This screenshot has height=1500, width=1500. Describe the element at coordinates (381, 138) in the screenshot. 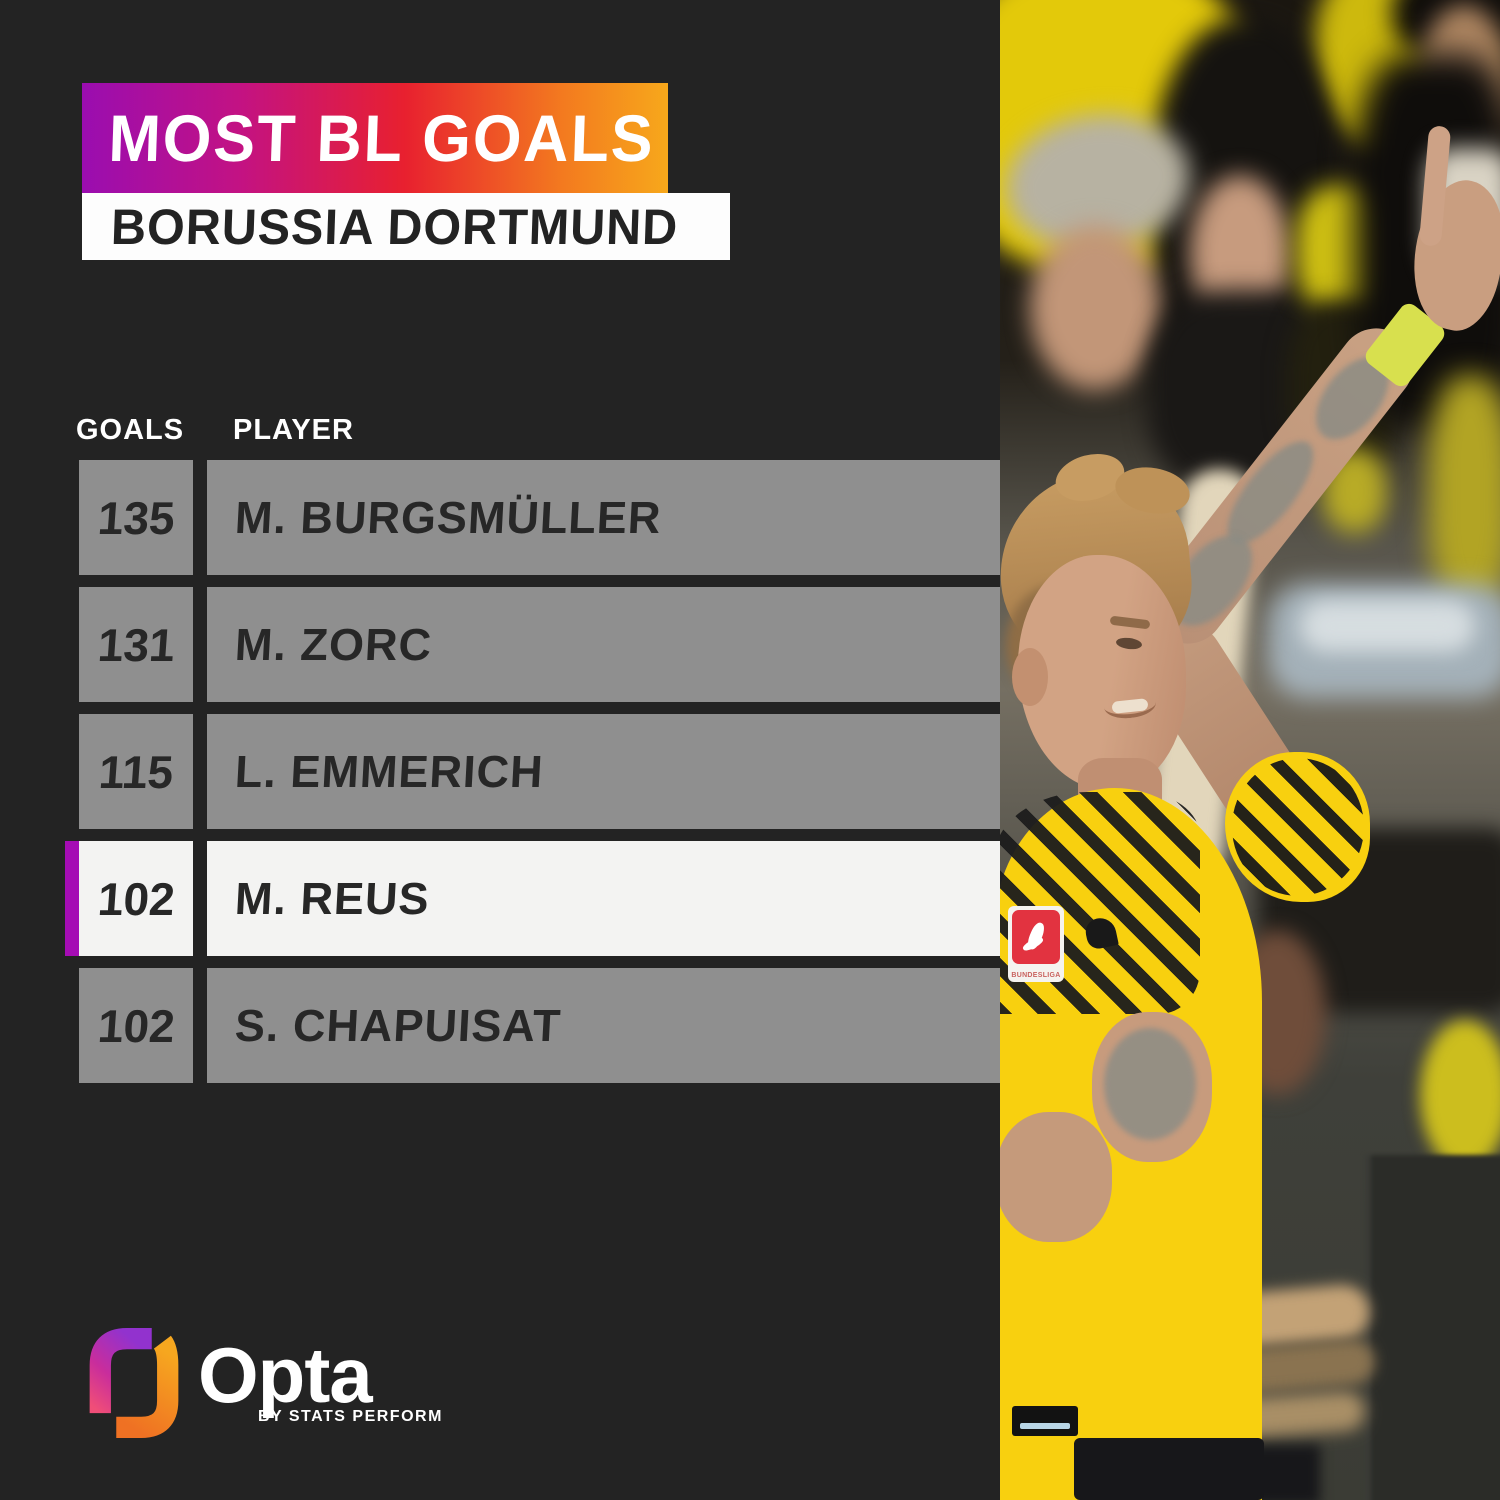

I see `page-title: MOST BL GOALS` at that location.